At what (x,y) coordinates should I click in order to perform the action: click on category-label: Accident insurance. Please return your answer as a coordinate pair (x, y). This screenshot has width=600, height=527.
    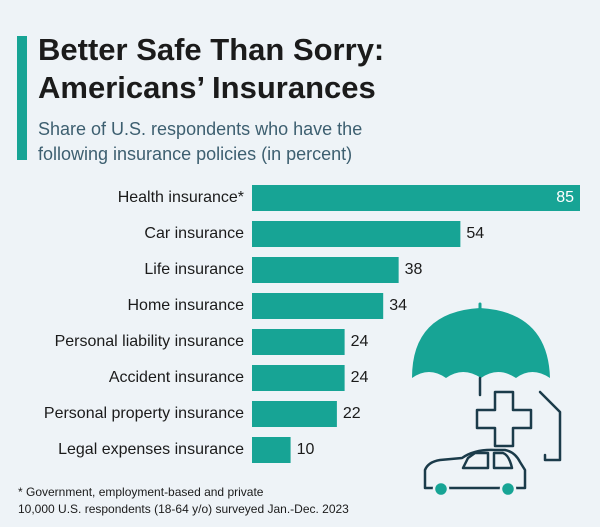
    Looking at the image, I should click on (176, 377).